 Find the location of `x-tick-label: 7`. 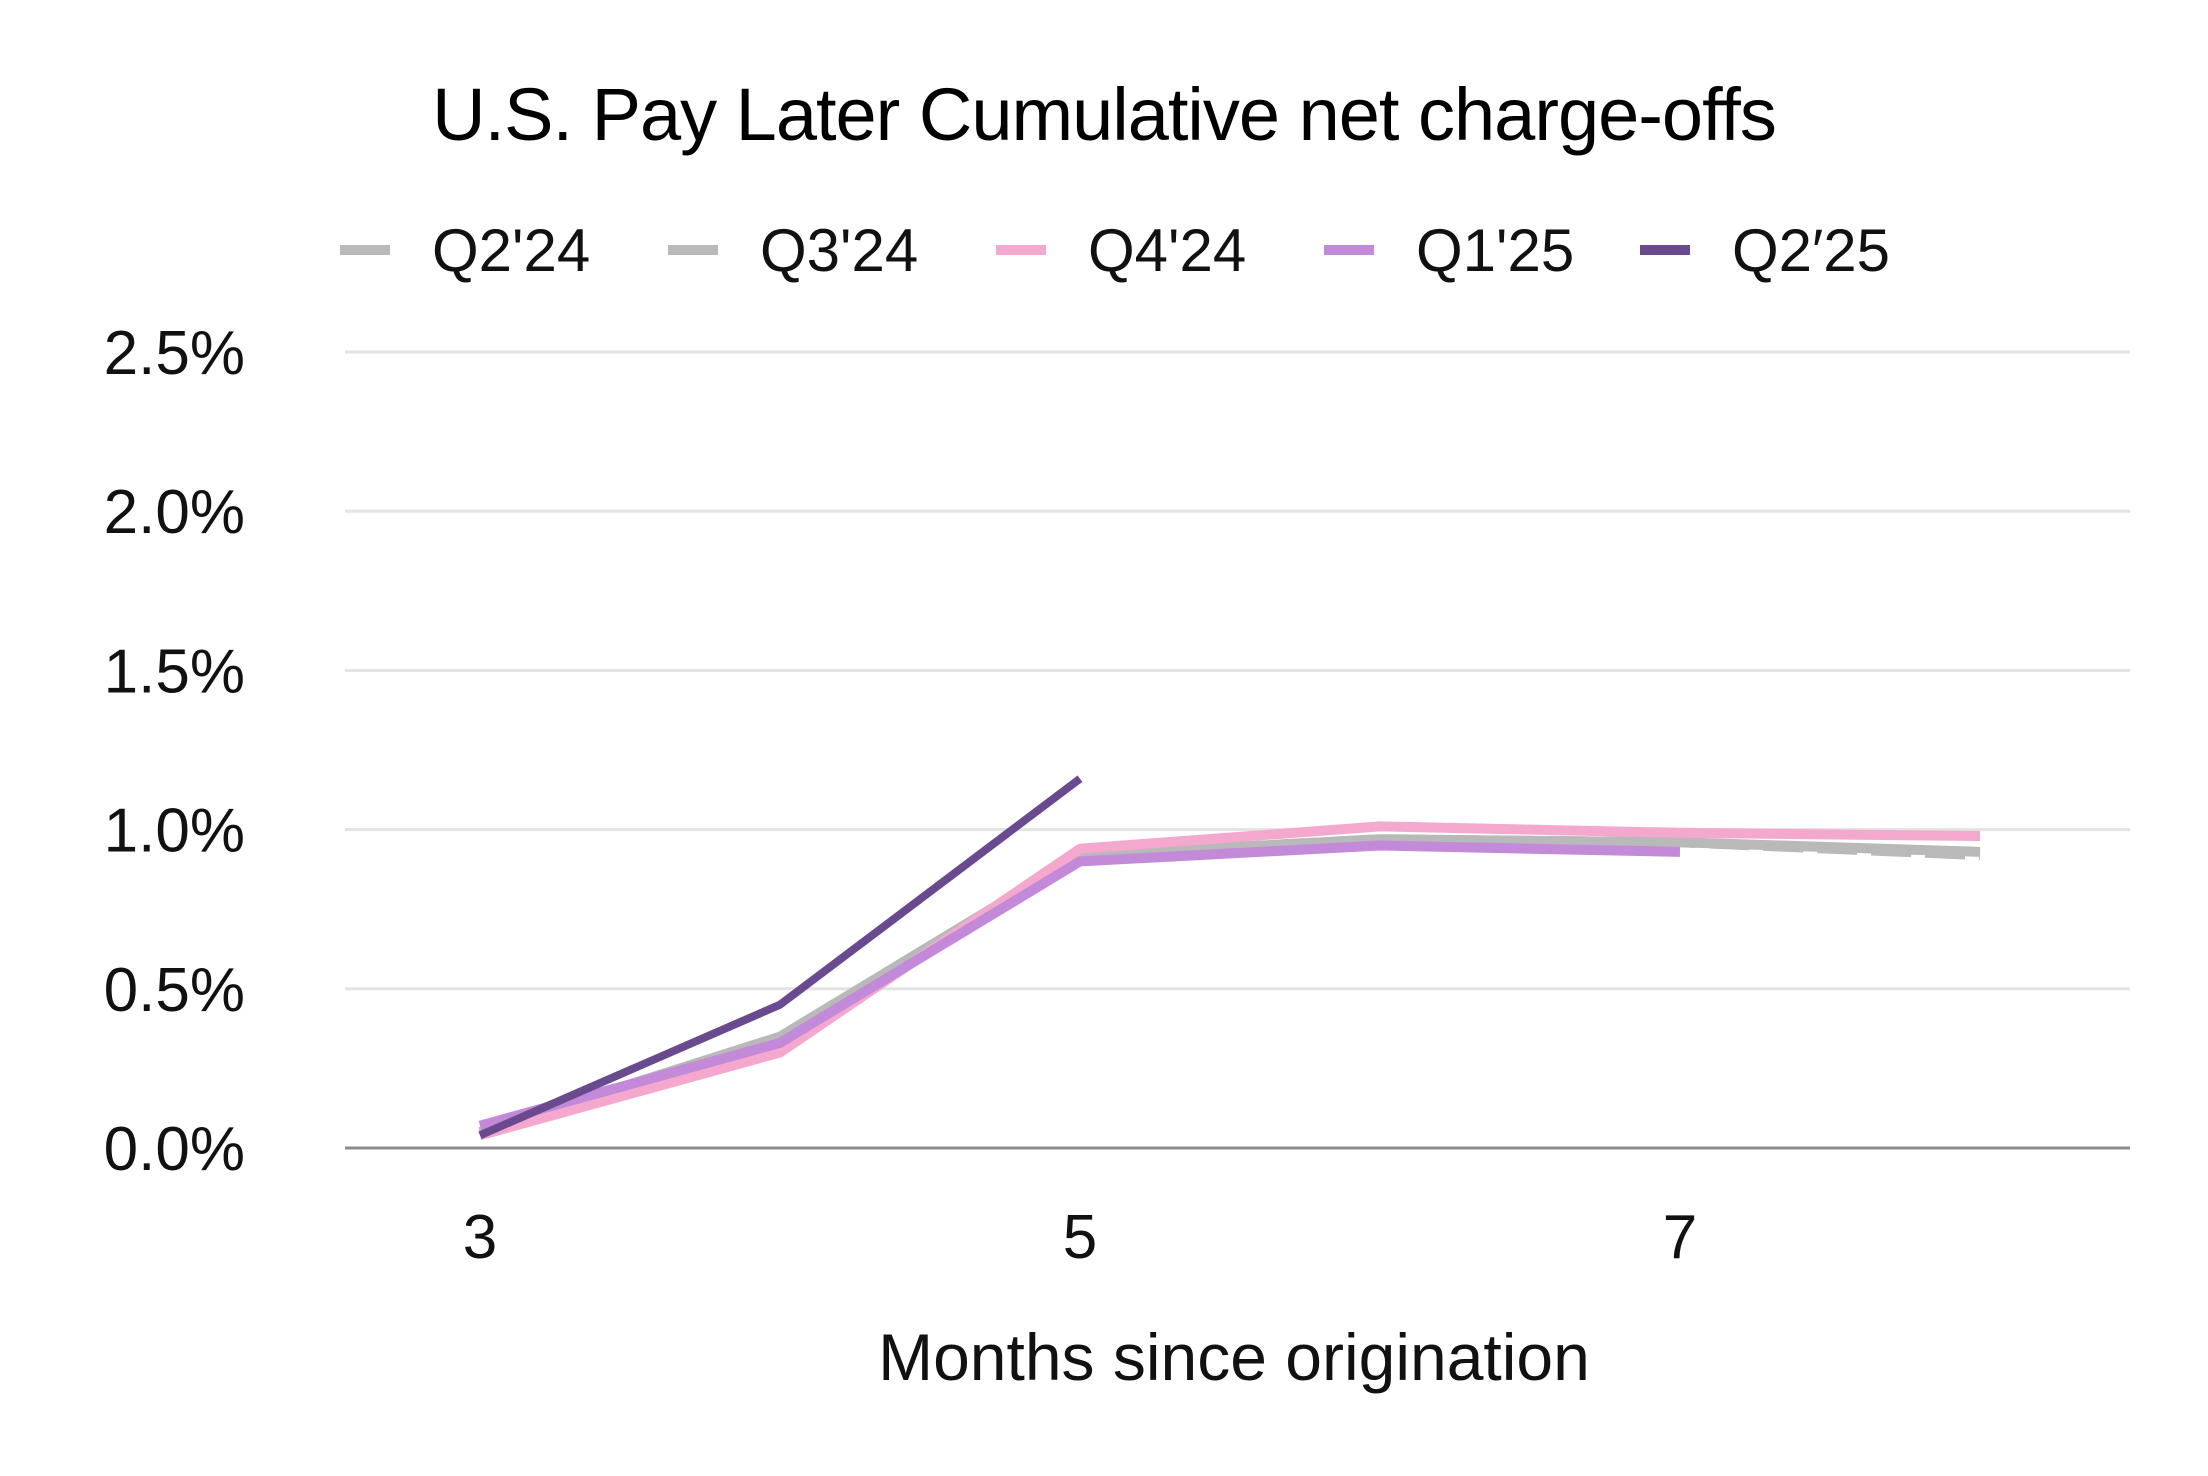

x-tick-label: 7 is located at coordinates (1680, 1237).